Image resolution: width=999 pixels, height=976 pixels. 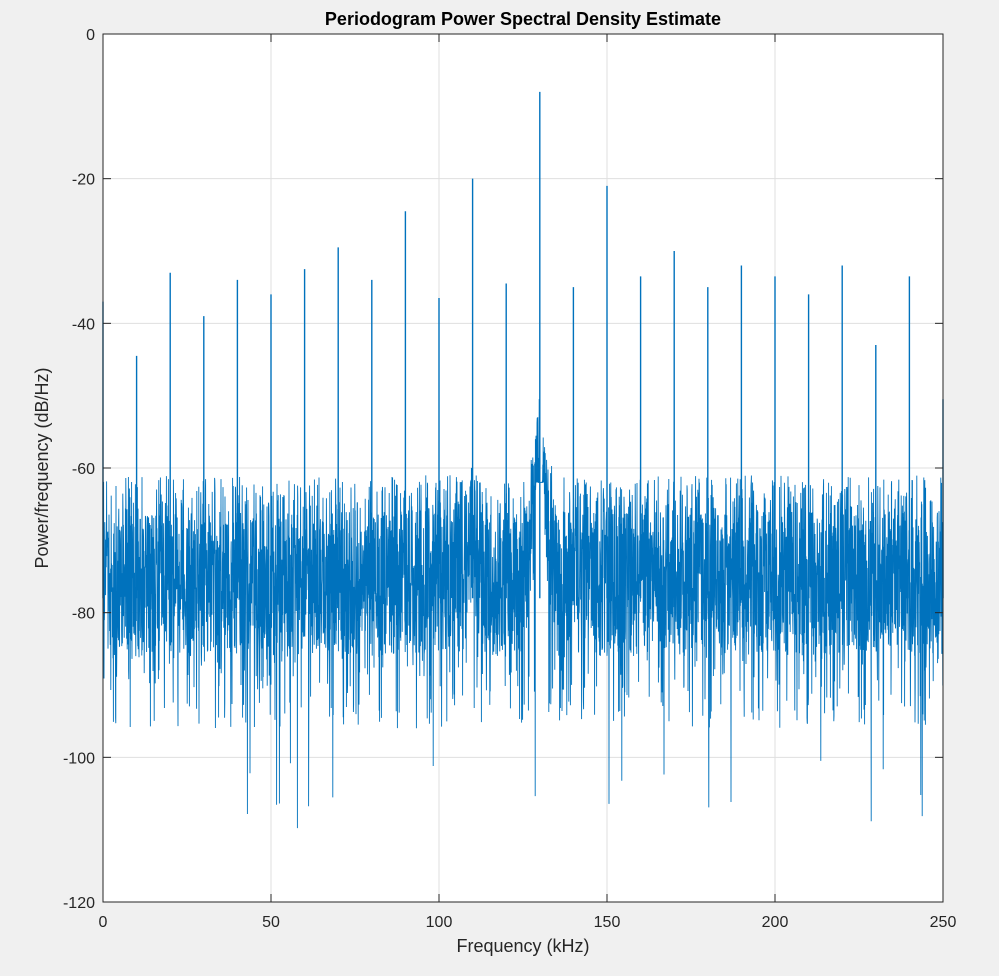 I want to click on y-axis-label: Power/frequency (dB/Hz), so click(x=42, y=467).